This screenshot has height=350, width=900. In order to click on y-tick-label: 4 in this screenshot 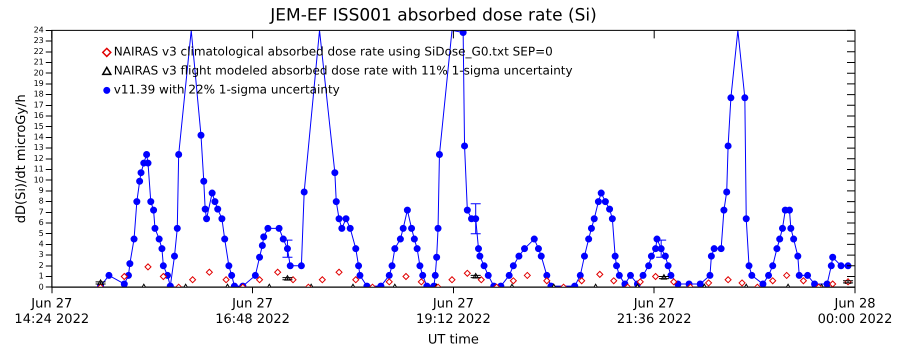, I will do `click(41, 243)`.